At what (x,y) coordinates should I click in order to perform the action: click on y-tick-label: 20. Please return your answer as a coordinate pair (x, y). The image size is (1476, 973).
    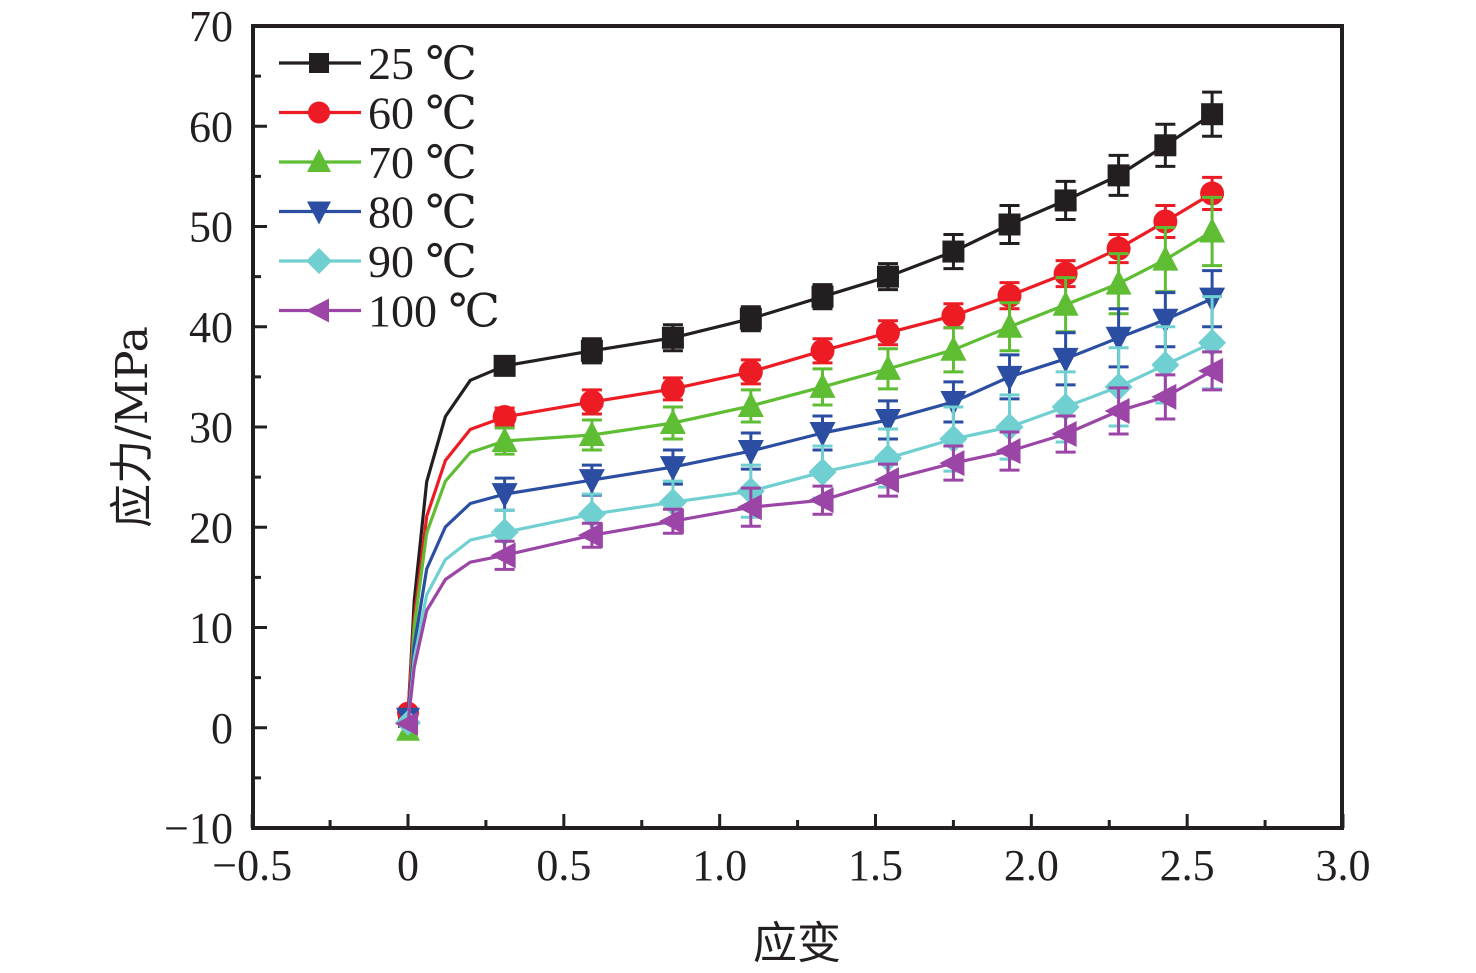
    Looking at the image, I should click on (211, 527).